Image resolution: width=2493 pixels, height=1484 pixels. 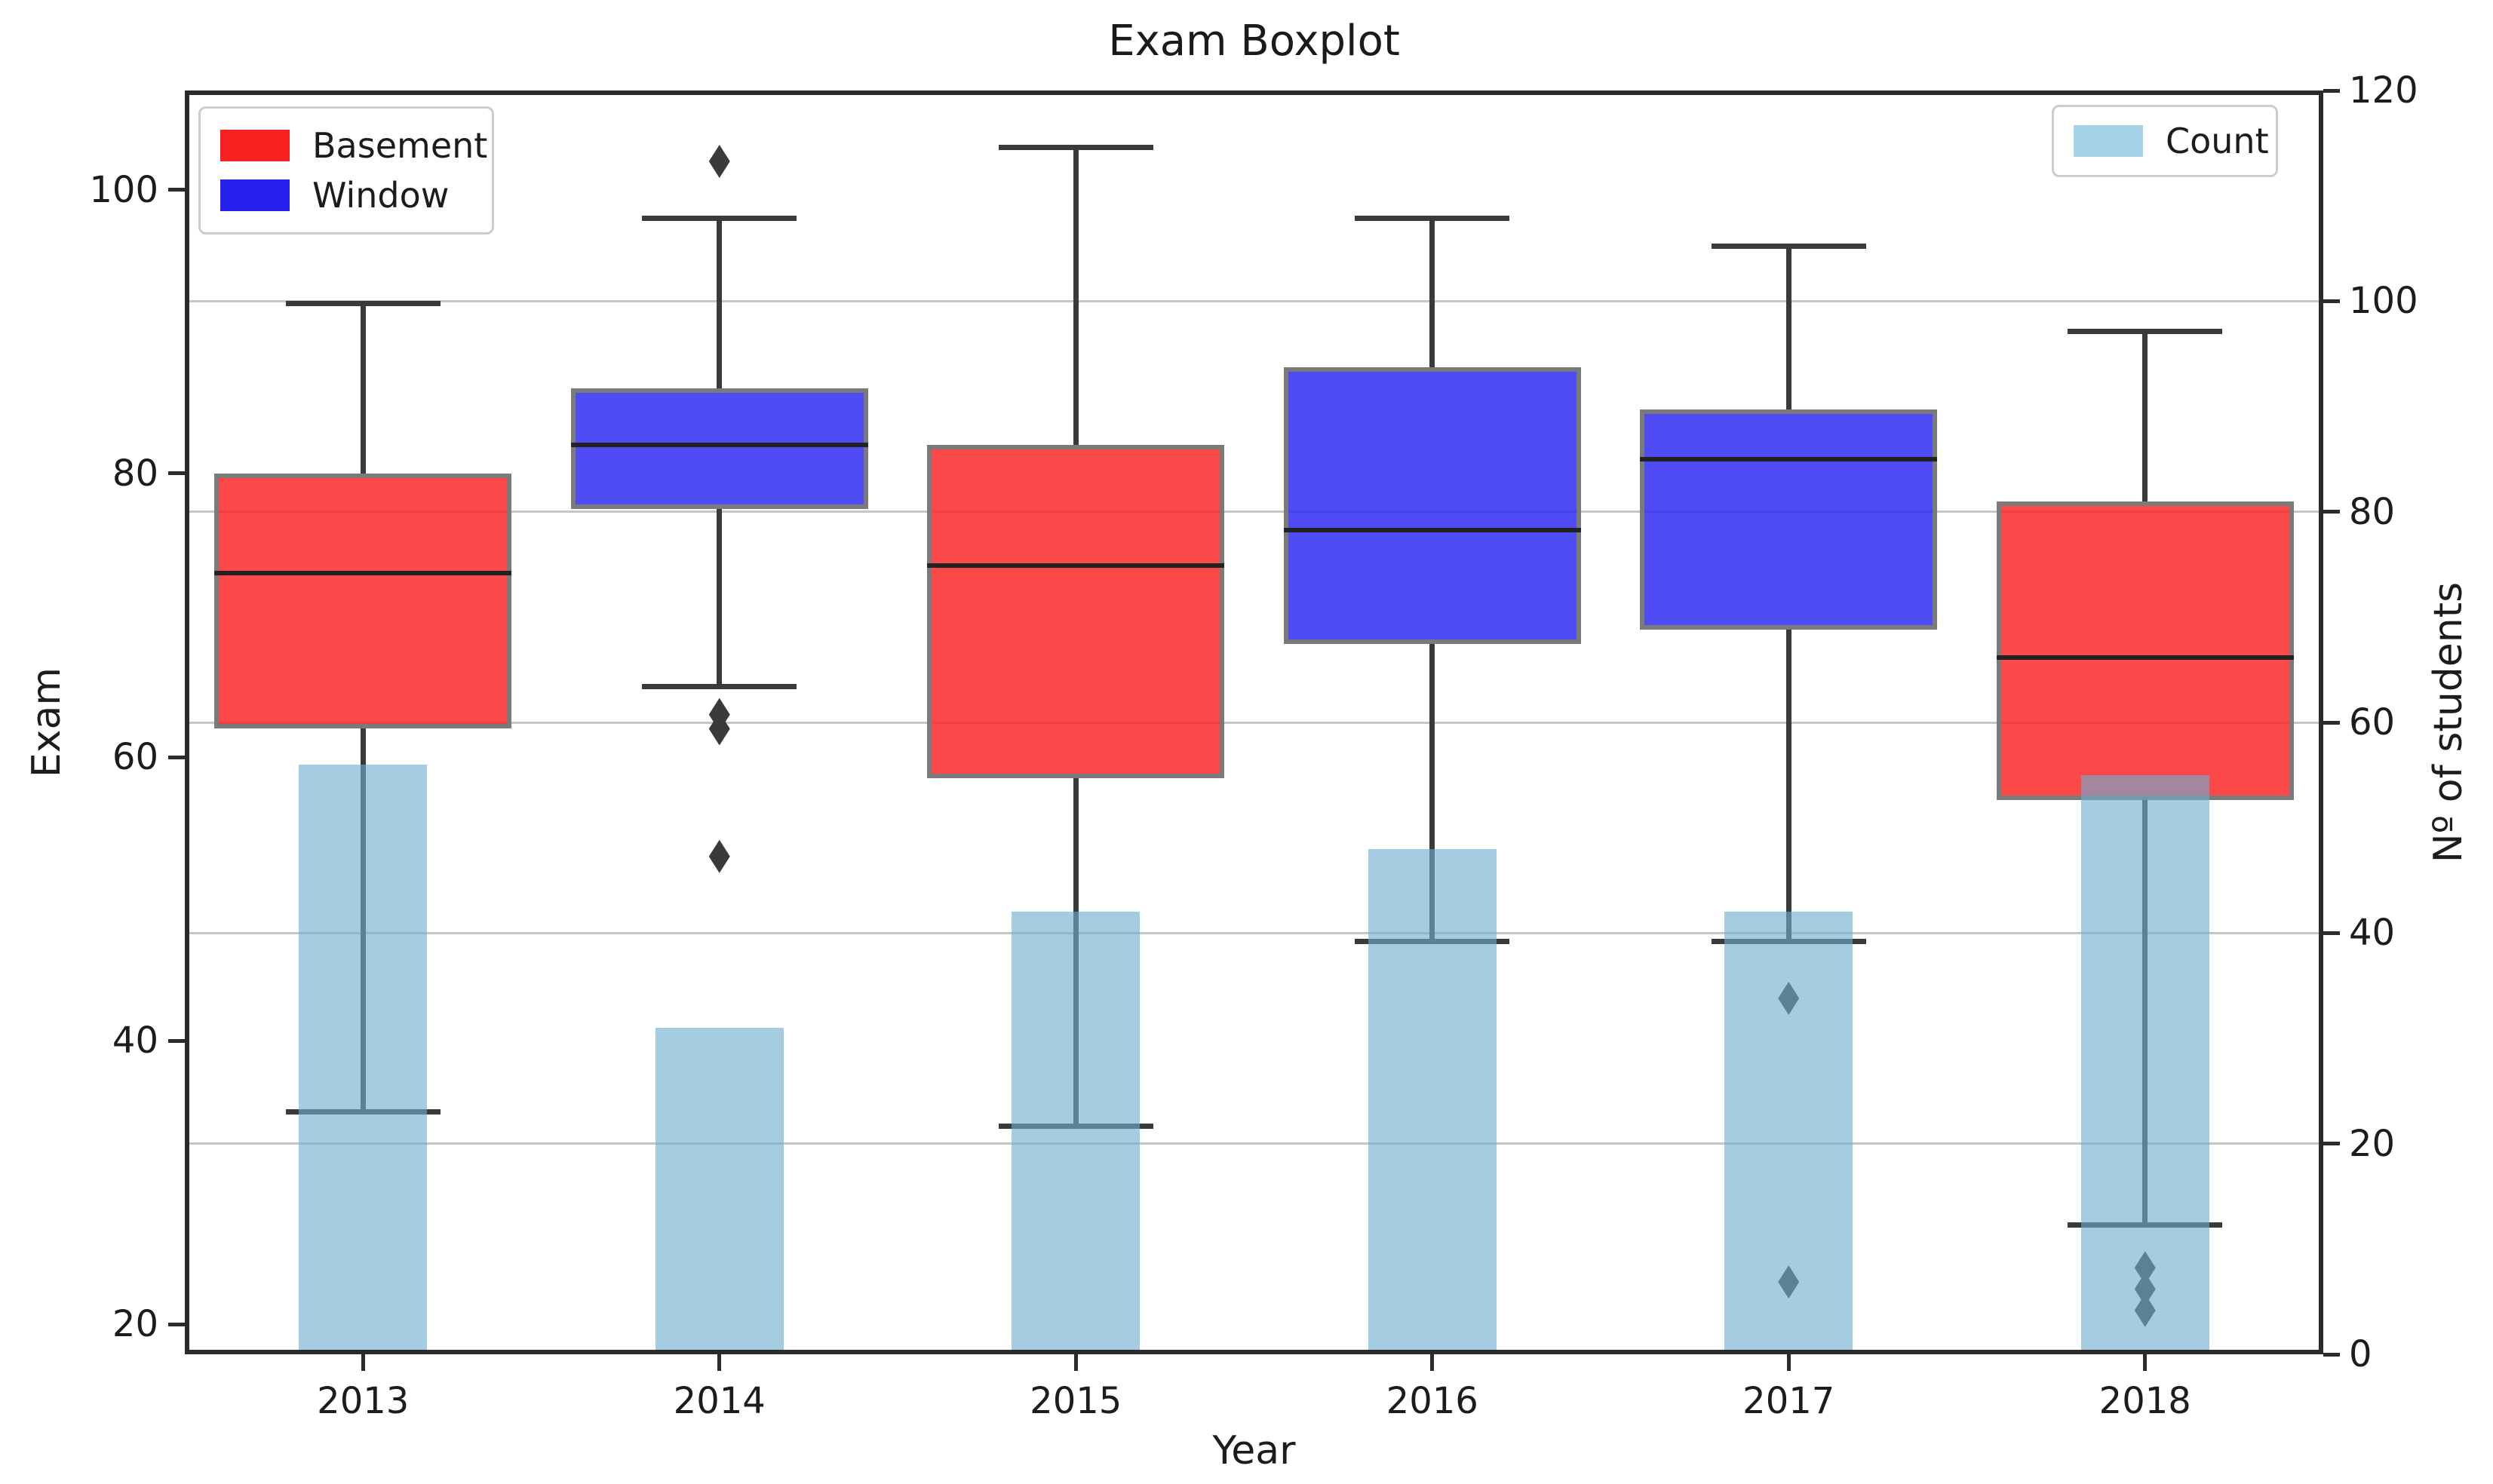 What do you see at coordinates (1789, 459) in the screenshot?
I see `median-2017` at bounding box center [1789, 459].